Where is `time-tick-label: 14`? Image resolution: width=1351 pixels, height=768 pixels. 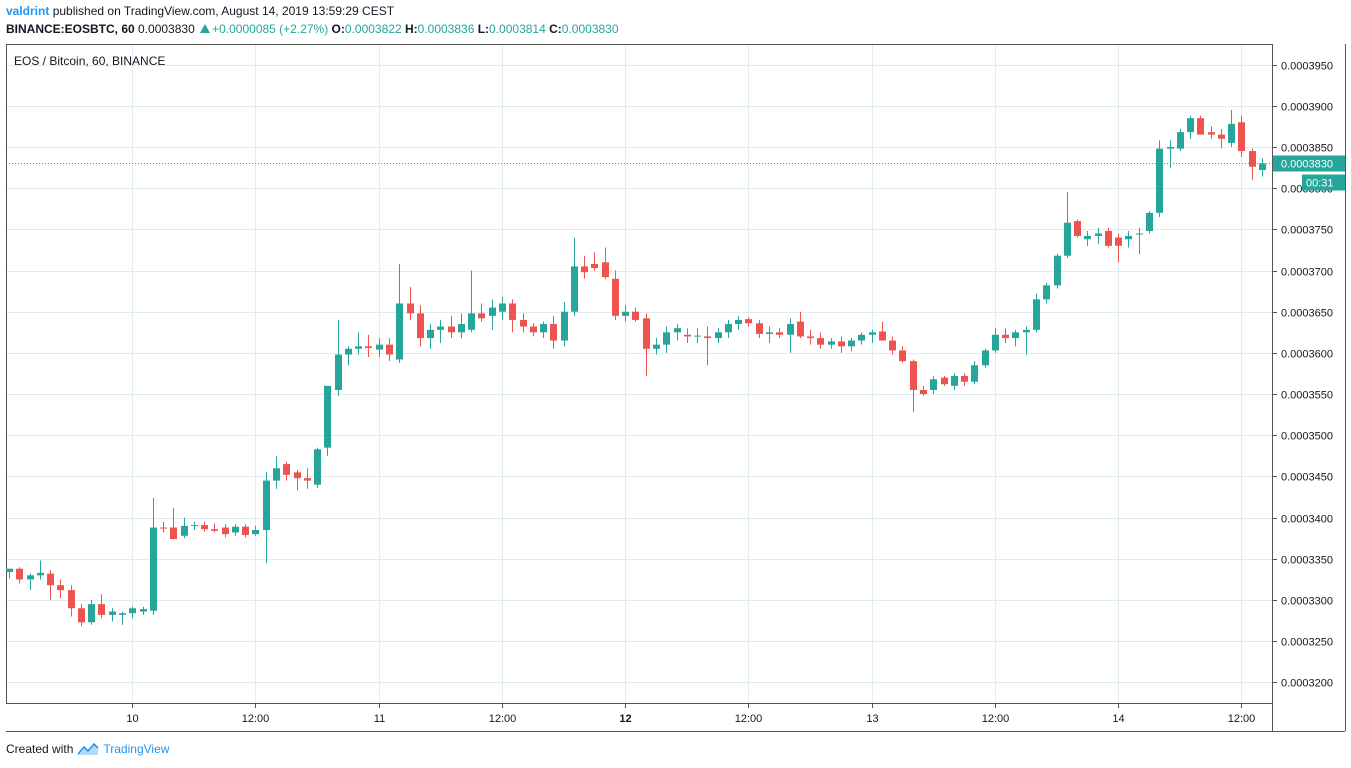 time-tick-label: 14 is located at coordinates (1118, 719).